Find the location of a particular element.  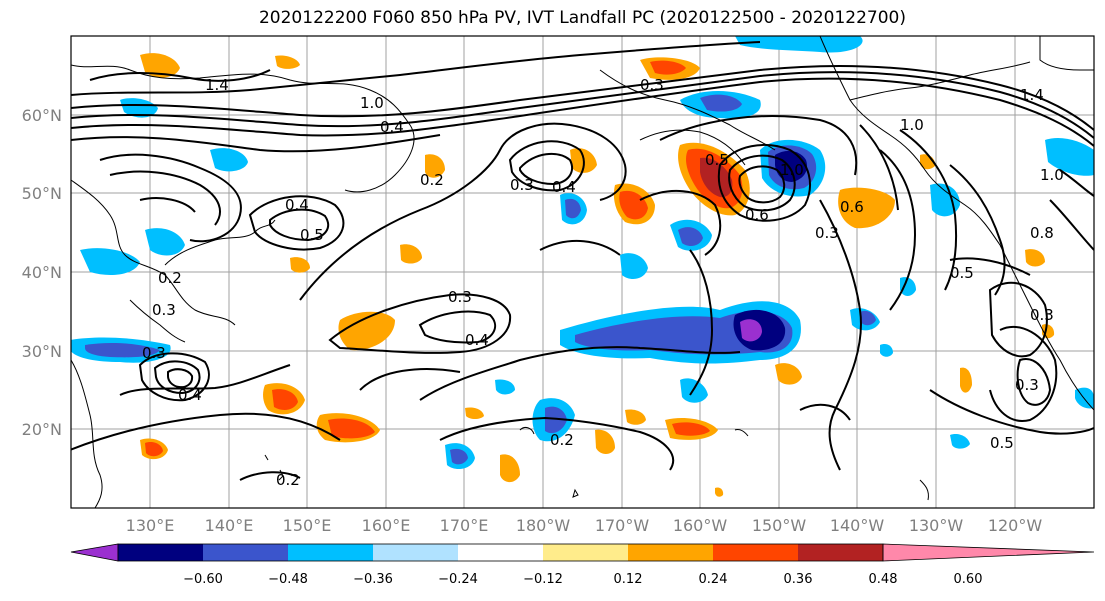

lat-label-30n: 30°N is located at coordinates (42, 351).